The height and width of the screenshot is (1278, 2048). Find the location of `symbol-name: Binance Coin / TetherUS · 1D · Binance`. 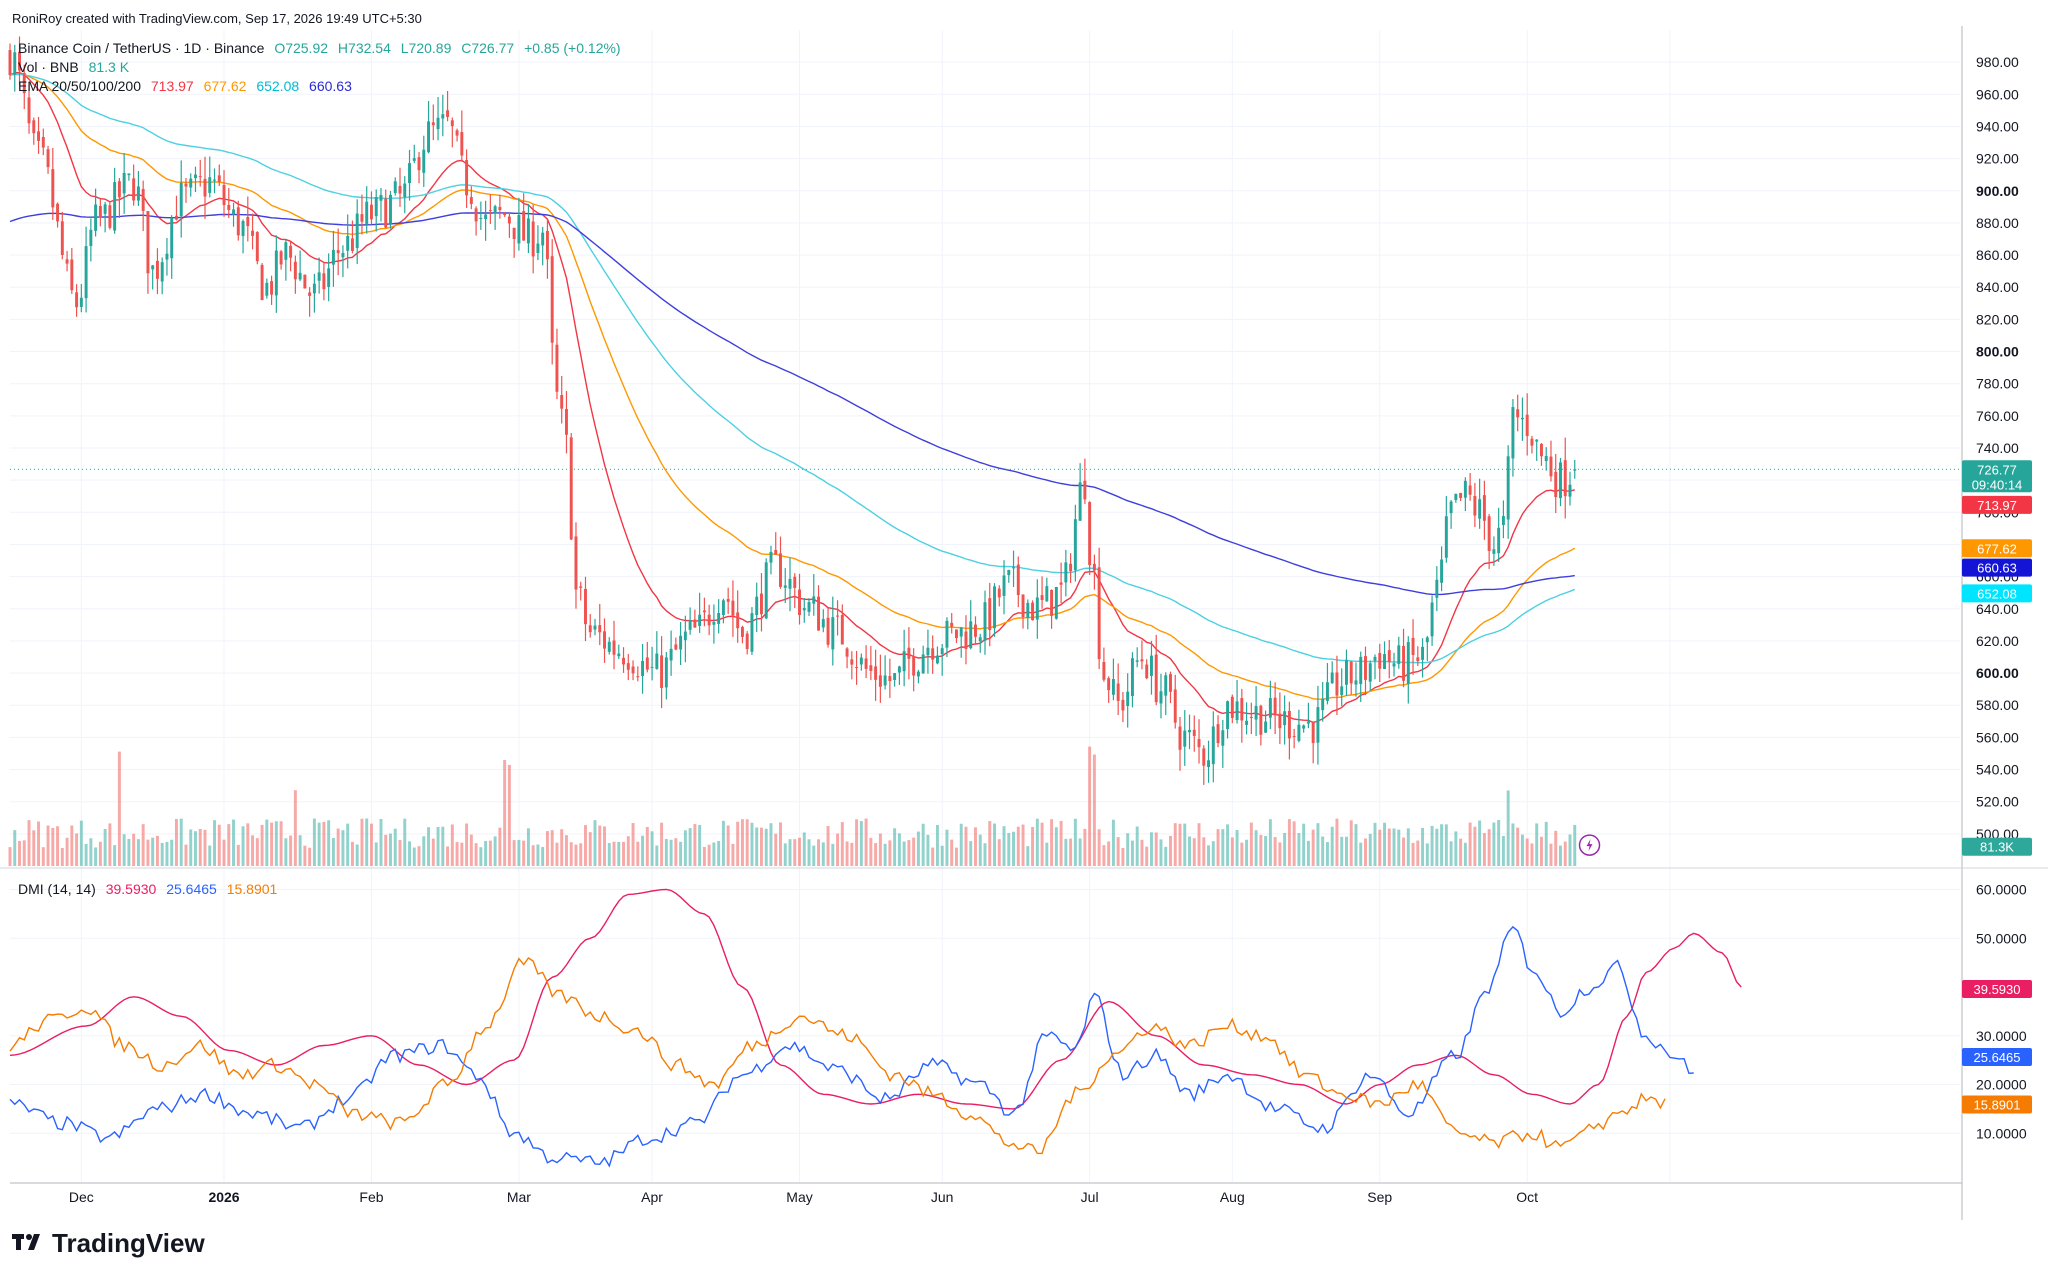

symbol-name: Binance Coin / TetherUS · 1D · Binance is located at coordinates (141, 48).